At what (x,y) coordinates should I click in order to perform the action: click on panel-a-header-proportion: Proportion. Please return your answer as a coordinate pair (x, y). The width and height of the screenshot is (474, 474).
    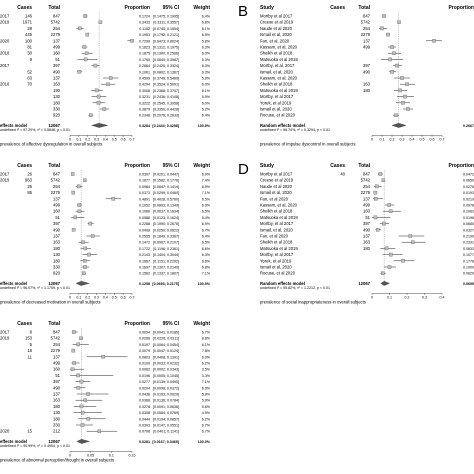
    Looking at the image, I should click on (137, 8).